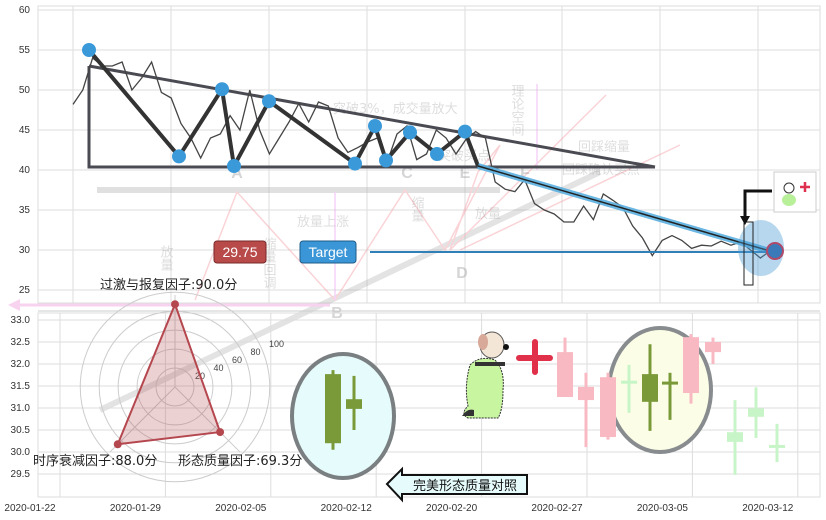 The width and height of the screenshot is (826, 520). I want to click on annotation-label: 突破买点, so click(464, 156).